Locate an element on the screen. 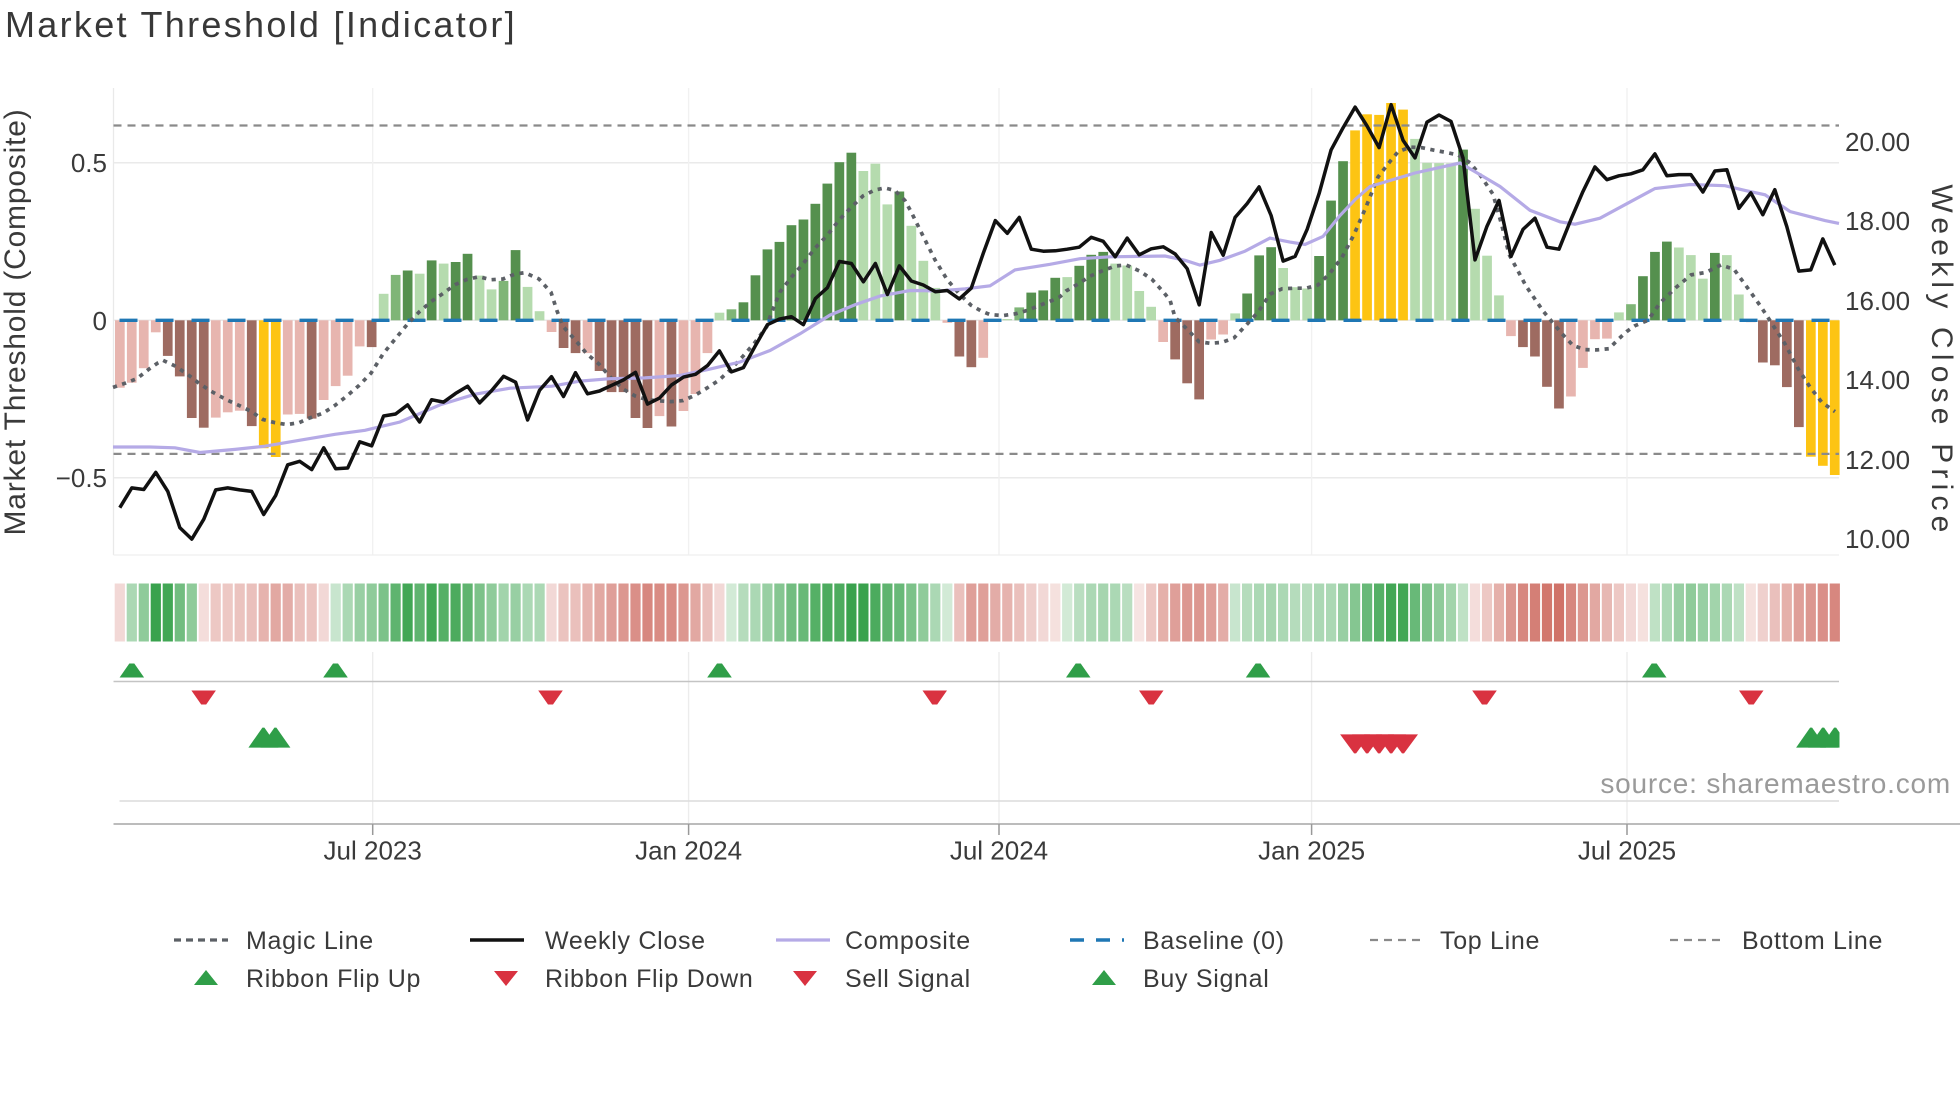  svg-text: Bottom Line is located at coordinates (1812, 941).